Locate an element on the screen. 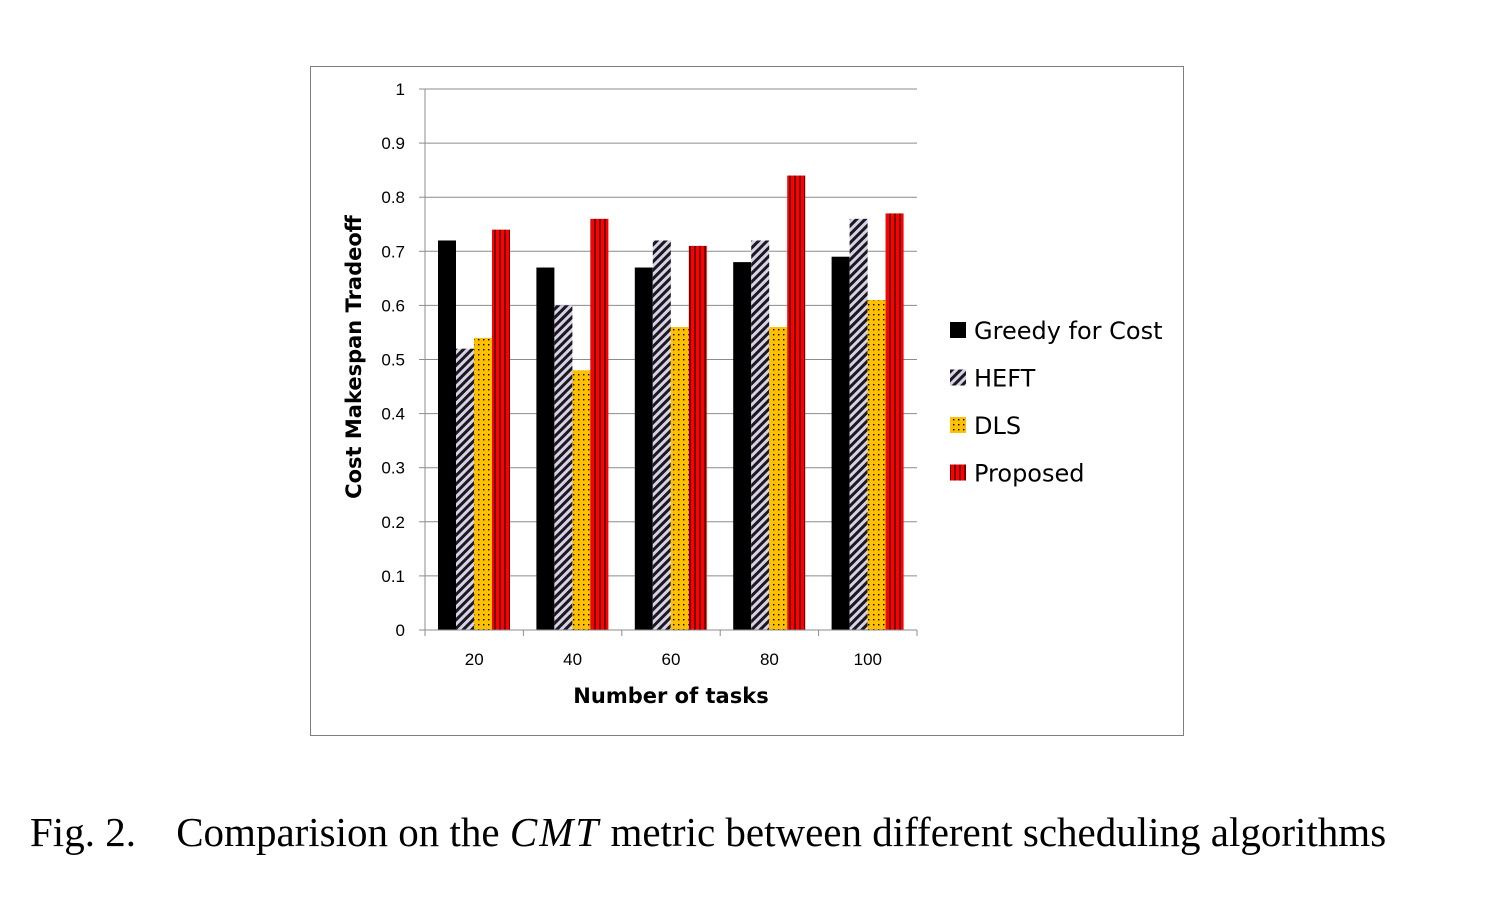  x-tick-labels: 20 40 60 80 100 is located at coordinates (673, 659).